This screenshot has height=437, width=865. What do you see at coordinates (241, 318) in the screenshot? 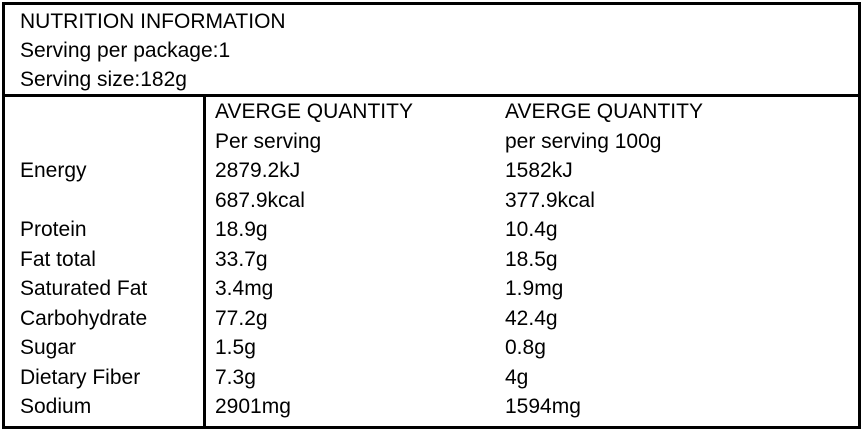
I see `value-per-serving: 77.2g` at bounding box center [241, 318].